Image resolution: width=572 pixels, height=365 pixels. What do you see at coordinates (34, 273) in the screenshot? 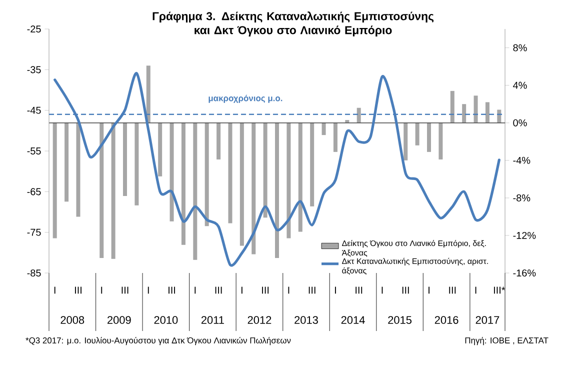
I see `y-tick-label: -85` at bounding box center [34, 273].